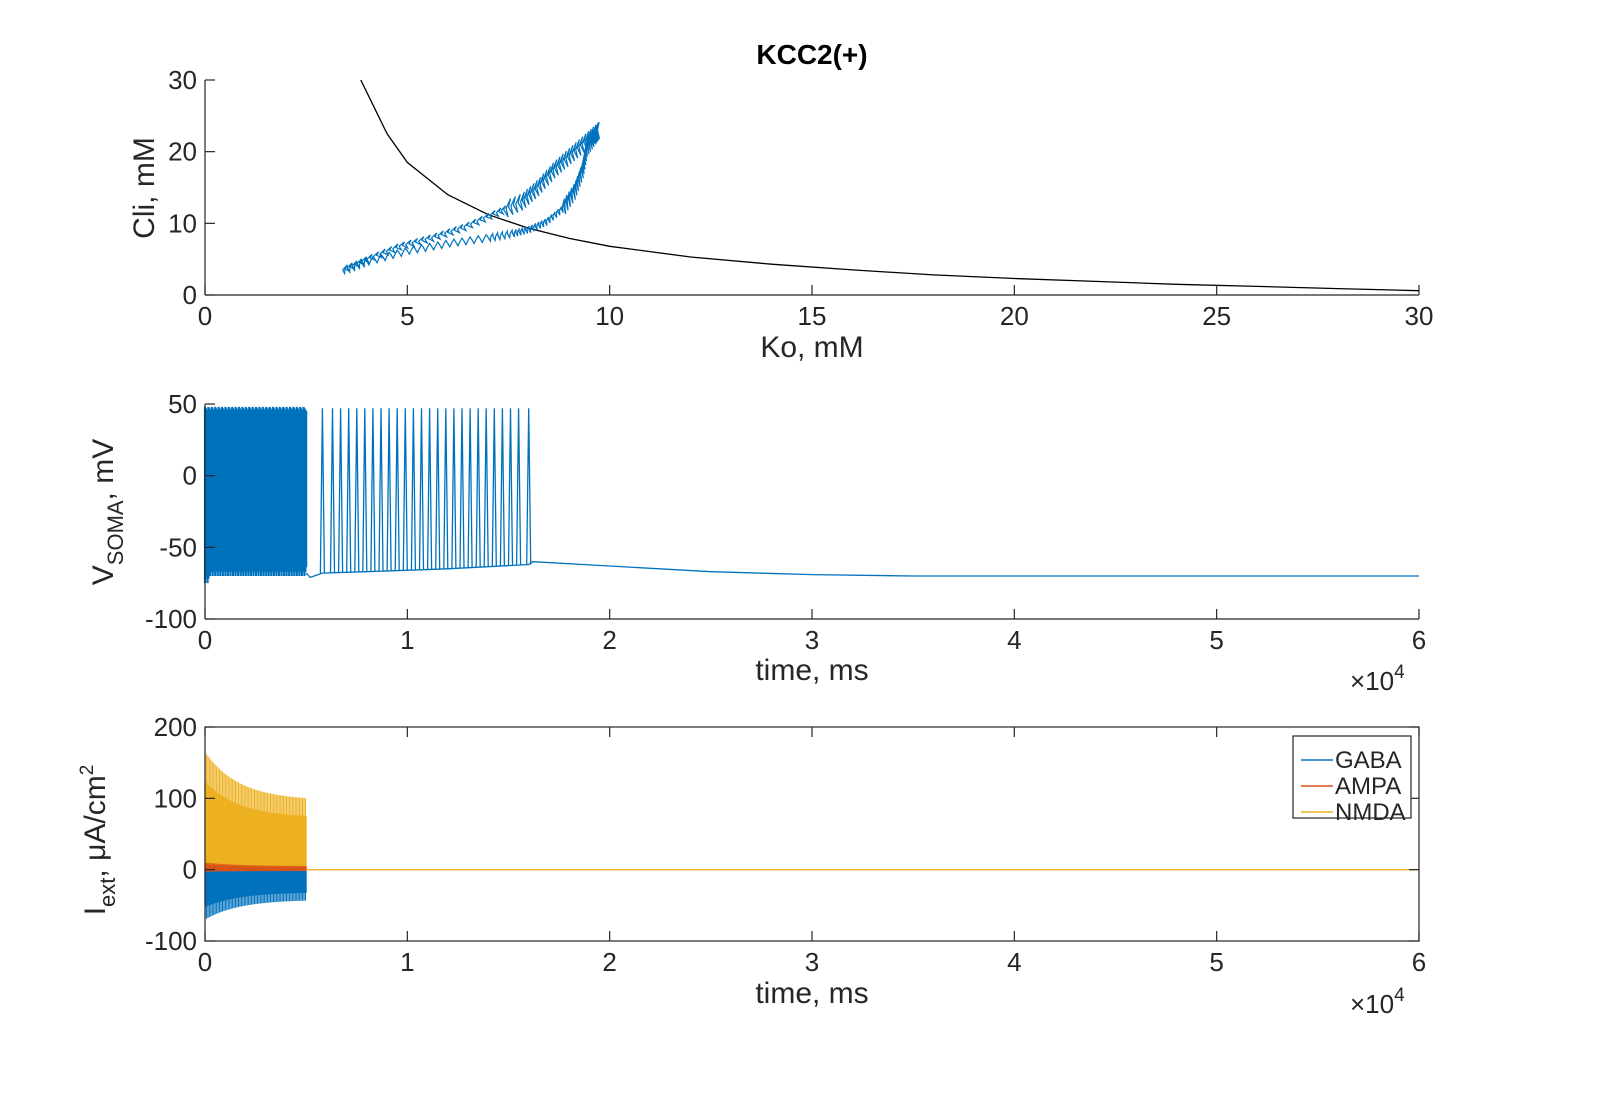 The image size is (1600, 1100). What do you see at coordinates (609, 640) in the screenshot?
I see `vsoma-plot-x-tick-label: 2` at bounding box center [609, 640].